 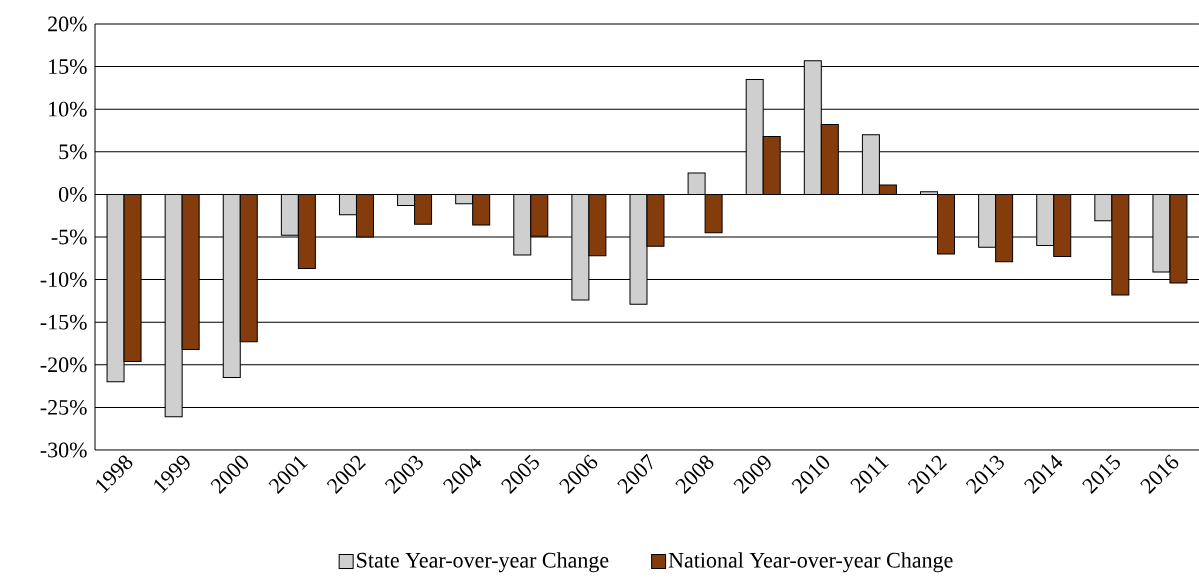 I want to click on x-tick-label: 2011, so click(x=869, y=475).